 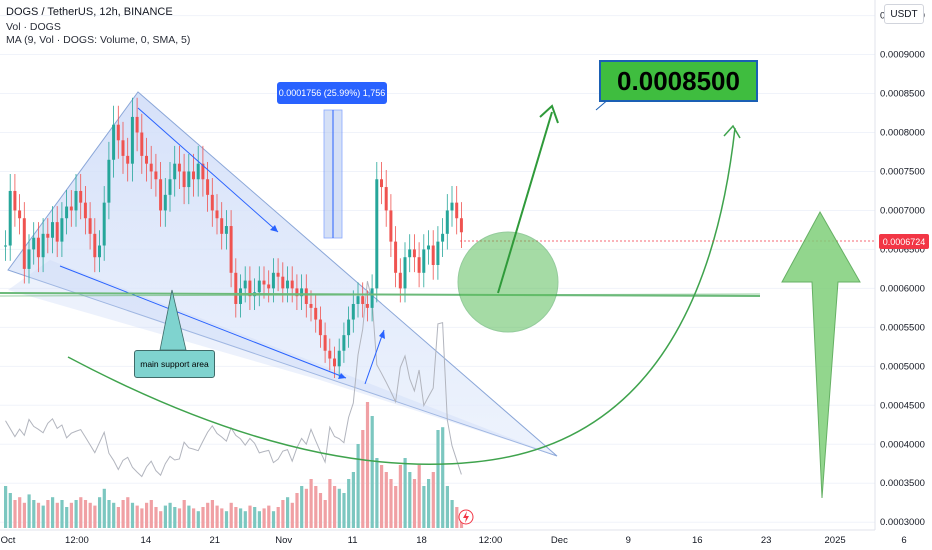 What do you see at coordinates (234, 465) in the screenshot?
I see `volume-bars` at bounding box center [234, 465].